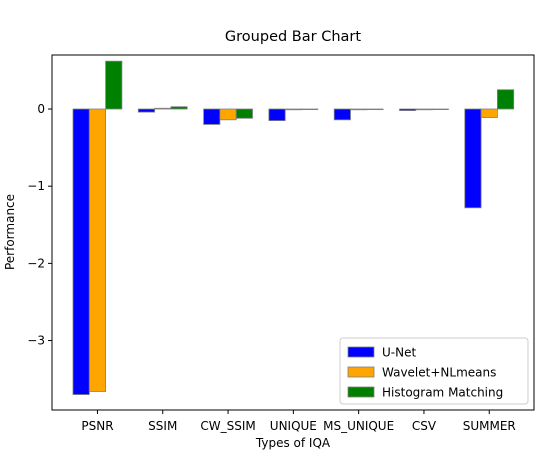  Describe the element at coordinates (424, 109) in the screenshot. I see `bar-wavelet-nlmeans-csv` at that location.